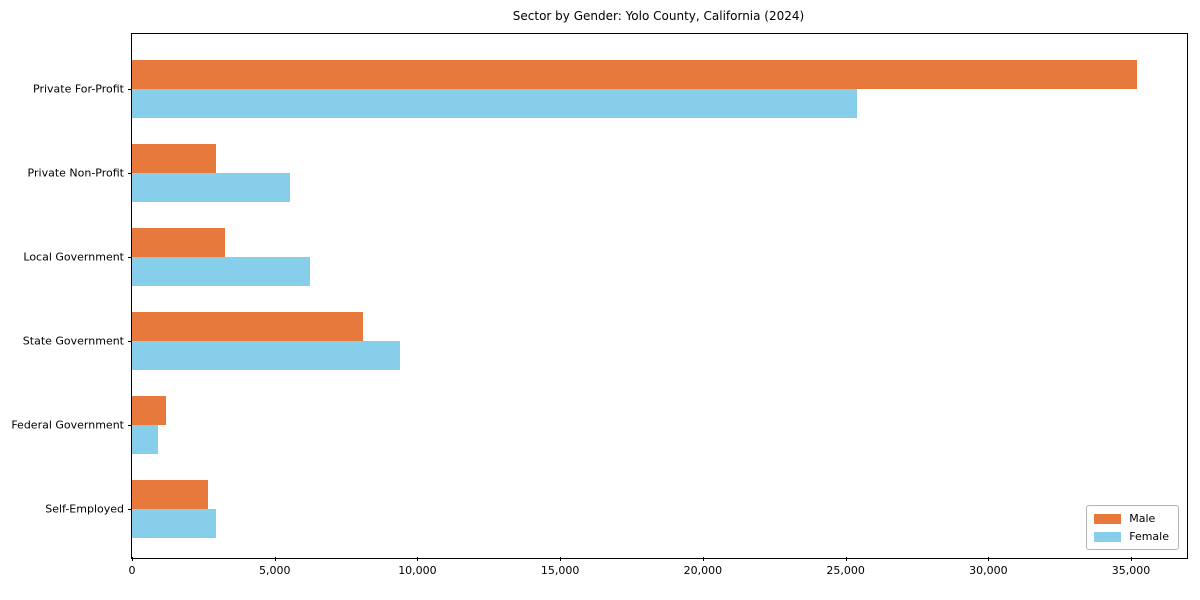 This screenshot has height=600, width=1200. I want to click on bar-female-state-government, so click(266, 355).